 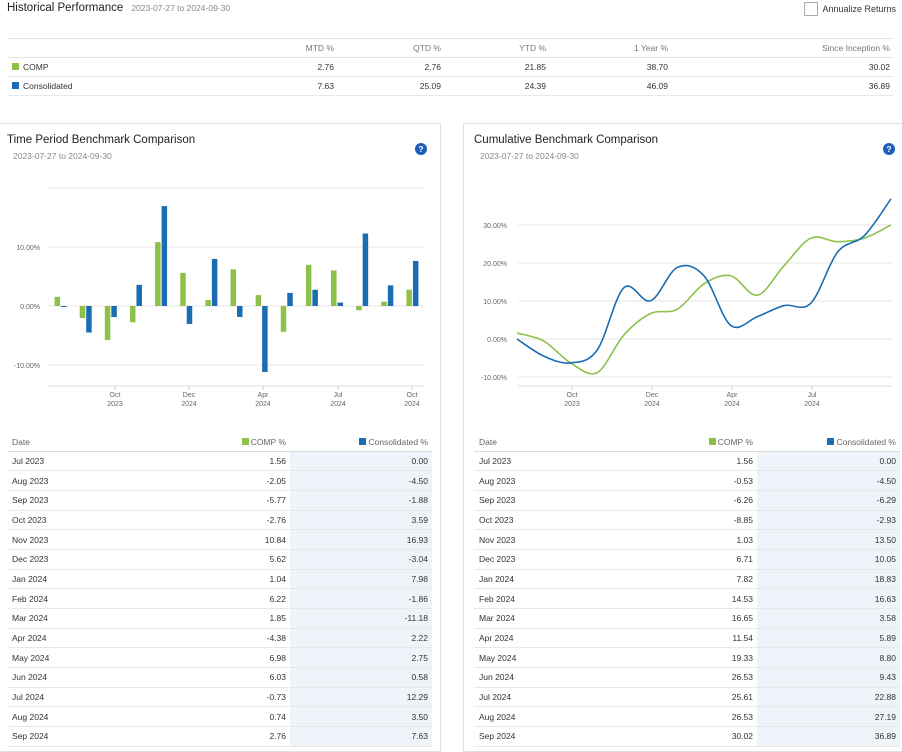 I want to click on summary-header-1year: 1 Year %, so click(x=610, y=48).